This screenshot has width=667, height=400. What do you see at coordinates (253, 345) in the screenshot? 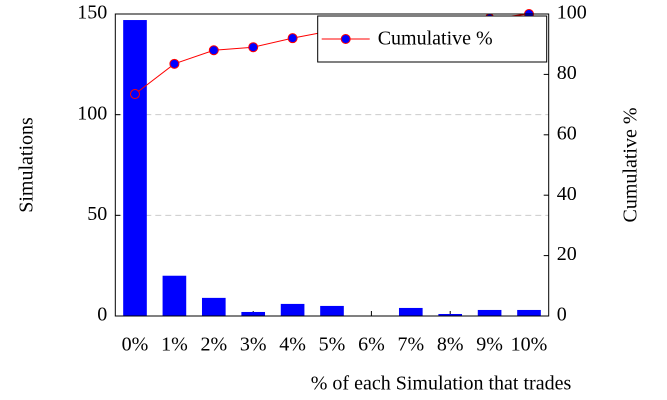
I see `x-tick-label: 3%` at bounding box center [253, 345].